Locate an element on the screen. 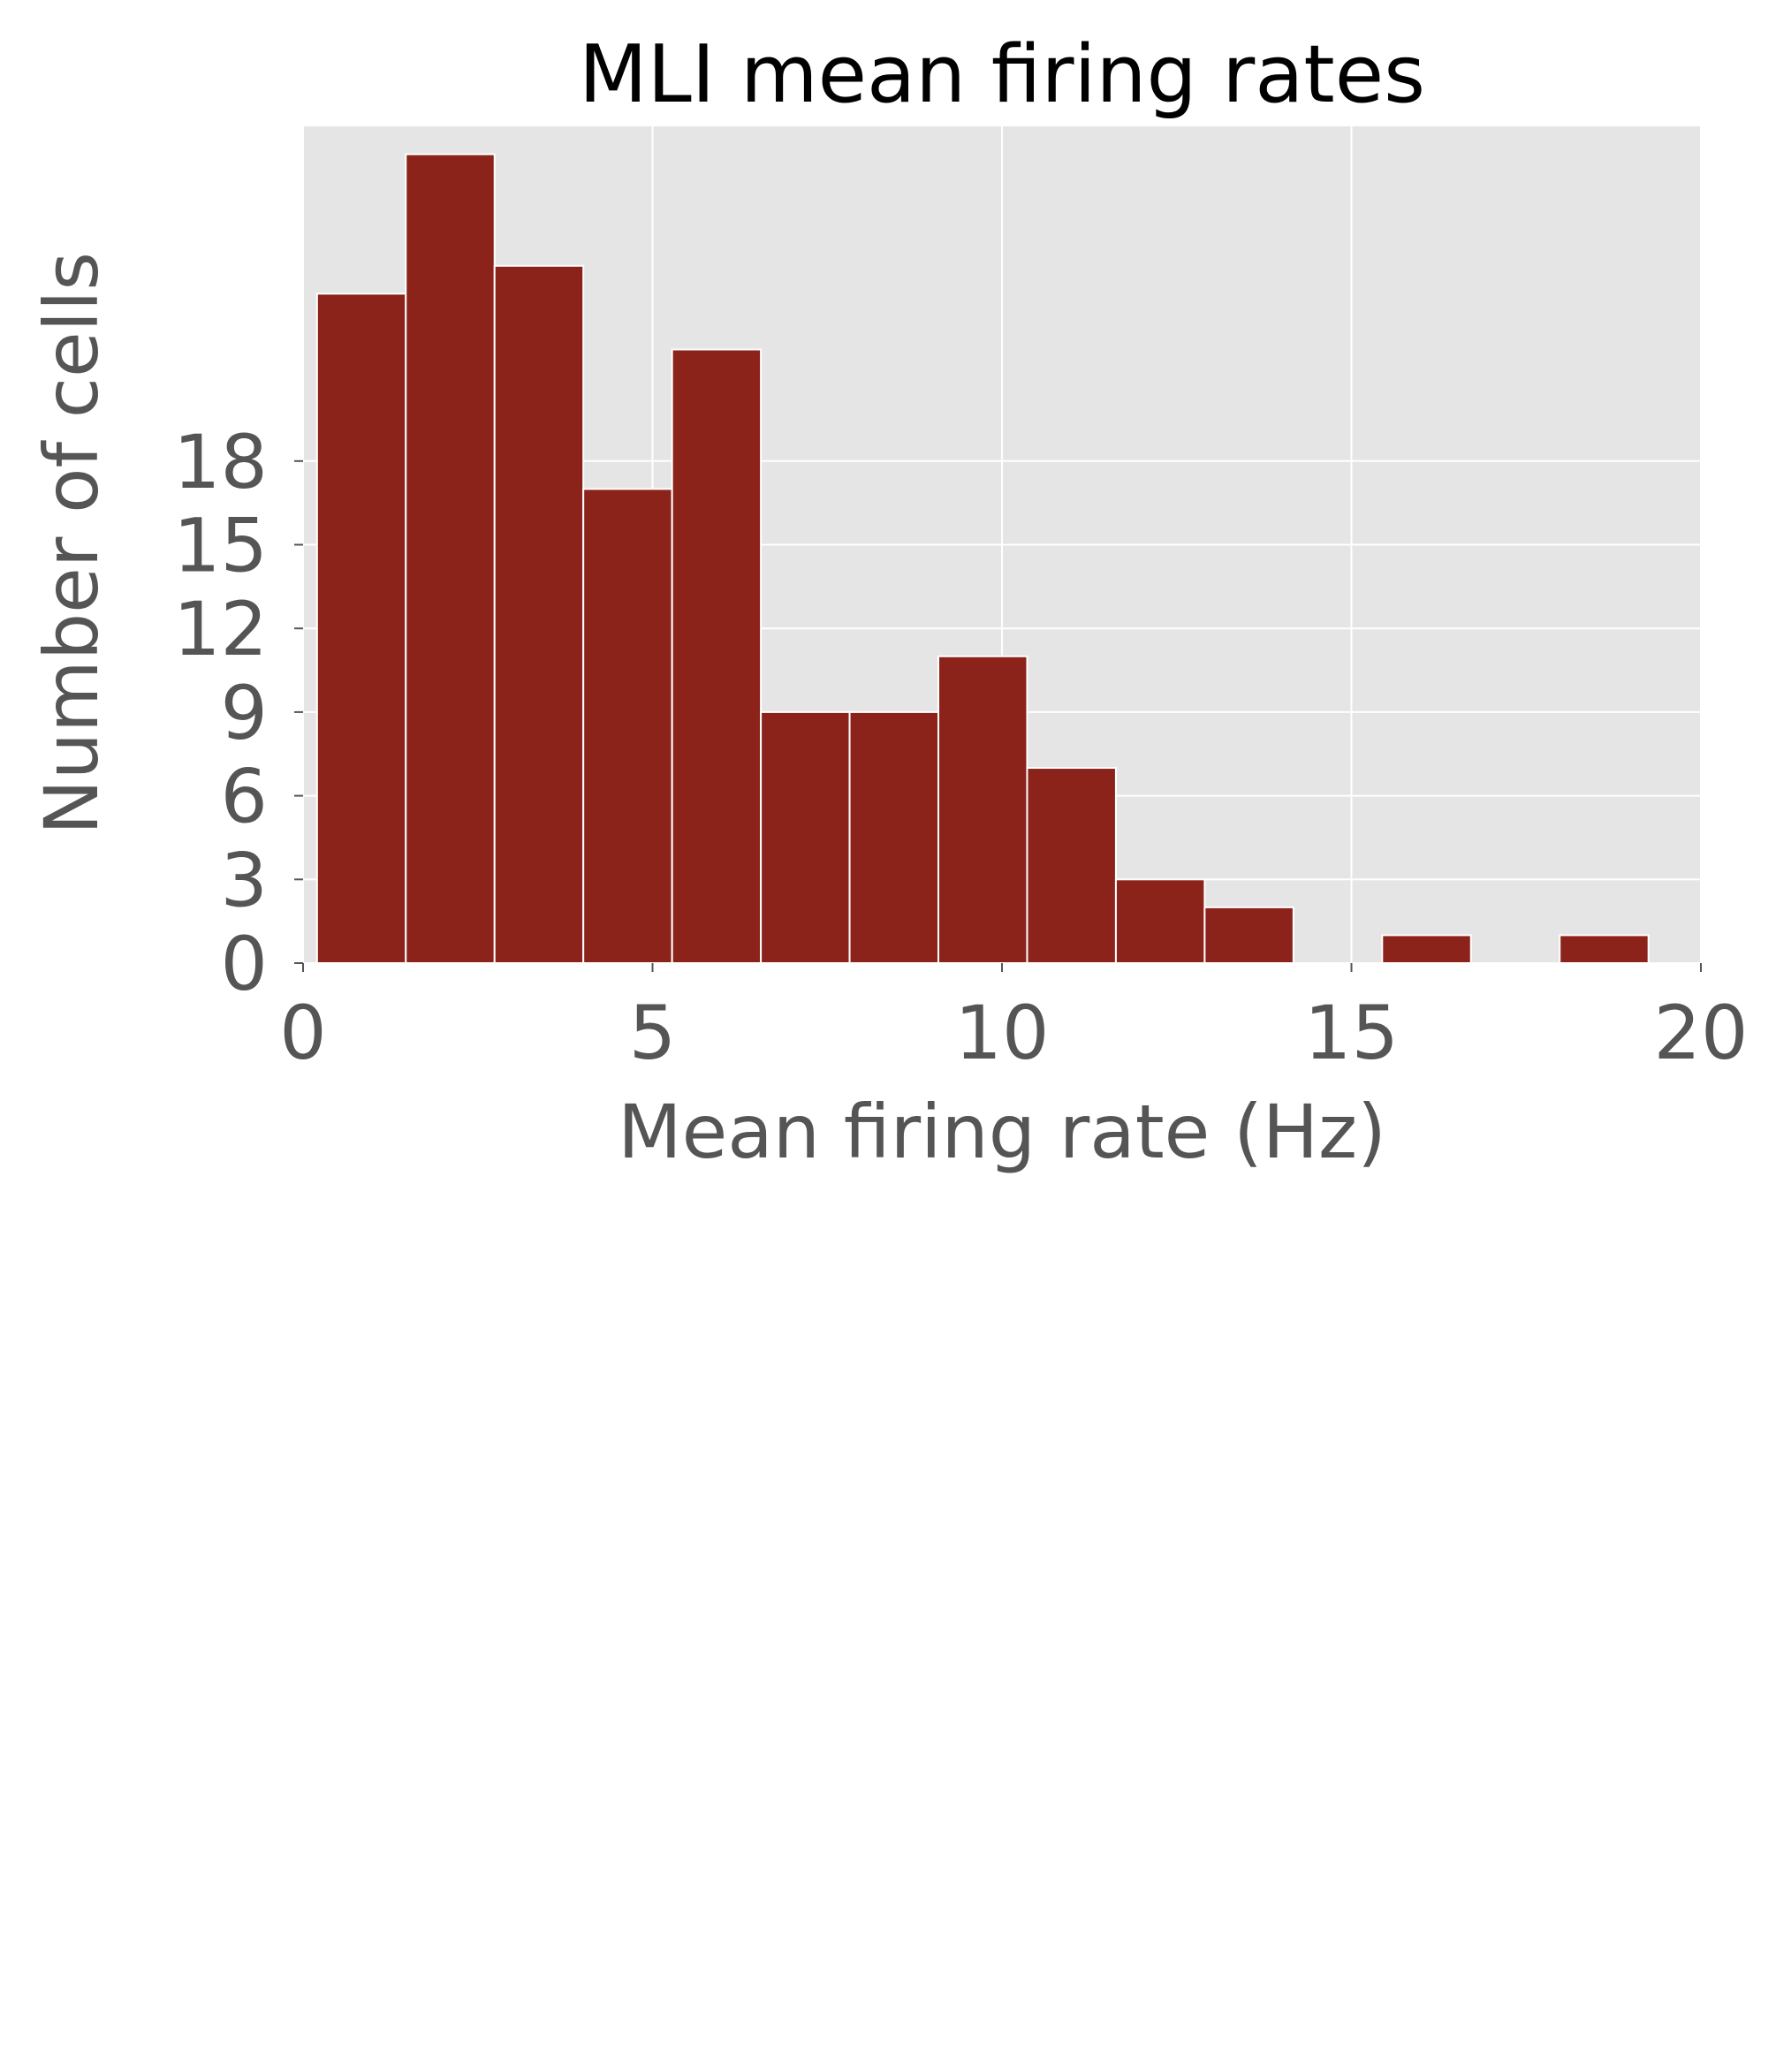 Image resolution: width=1776 pixels, height=2072 pixels. y-tick-label: 18 is located at coordinates (220, 462).